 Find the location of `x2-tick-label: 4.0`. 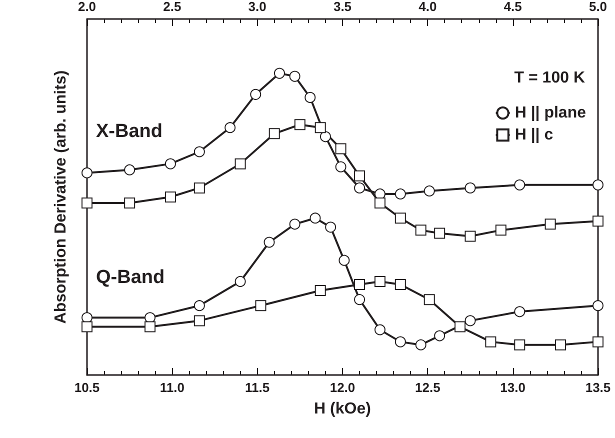

x2-tick-label: 4.0 is located at coordinates (427, 7).